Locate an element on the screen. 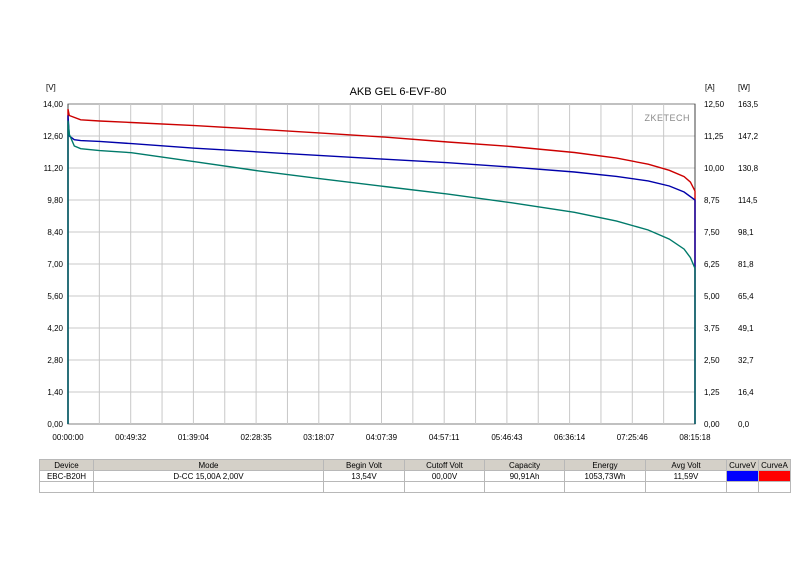 This screenshot has width=800, height=575. right-a-tick-label: 11,25 is located at coordinates (714, 136).